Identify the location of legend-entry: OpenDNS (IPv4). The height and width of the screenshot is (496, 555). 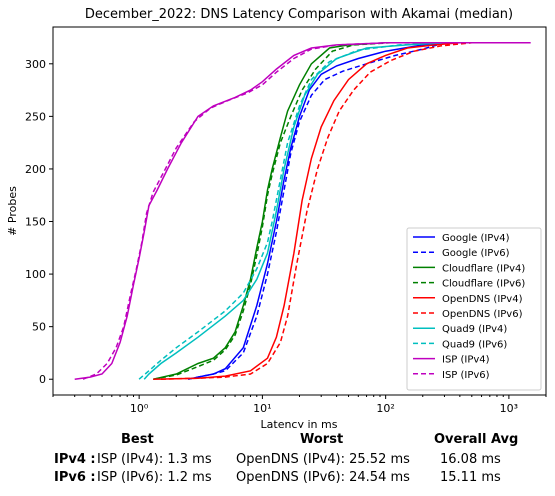
(482, 299).